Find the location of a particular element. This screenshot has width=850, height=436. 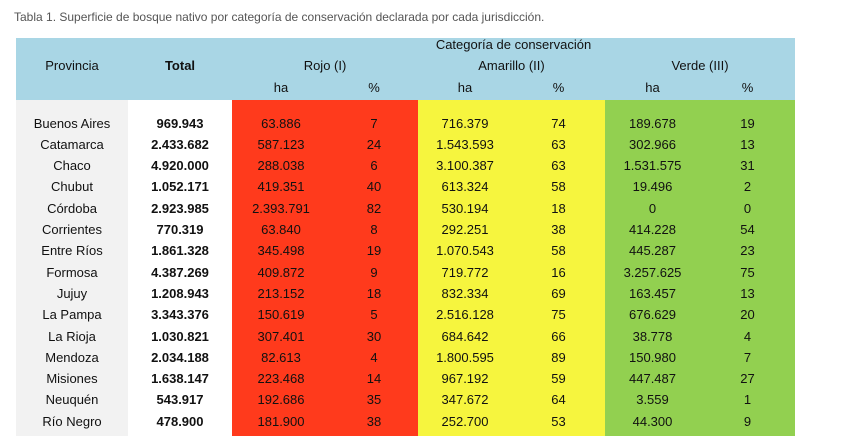

cell: 2.433.682 is located at coordinates (180, 144).